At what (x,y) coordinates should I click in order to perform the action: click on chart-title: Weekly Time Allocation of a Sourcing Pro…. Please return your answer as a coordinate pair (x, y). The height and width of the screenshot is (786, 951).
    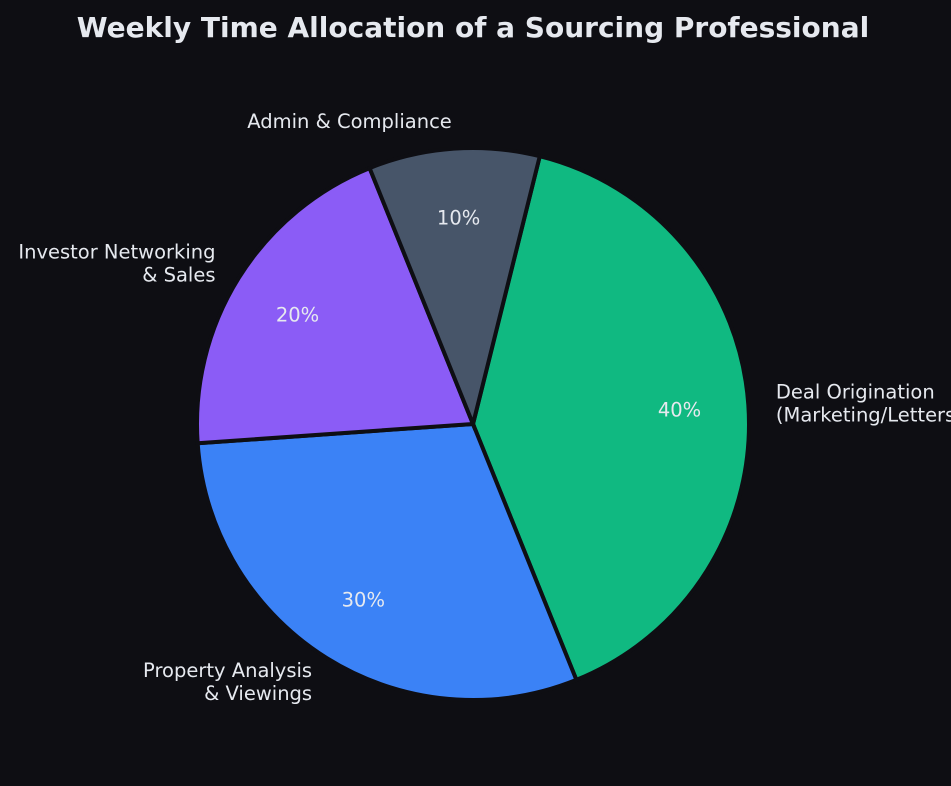
    Looking at the image, I should click on (473, 27).